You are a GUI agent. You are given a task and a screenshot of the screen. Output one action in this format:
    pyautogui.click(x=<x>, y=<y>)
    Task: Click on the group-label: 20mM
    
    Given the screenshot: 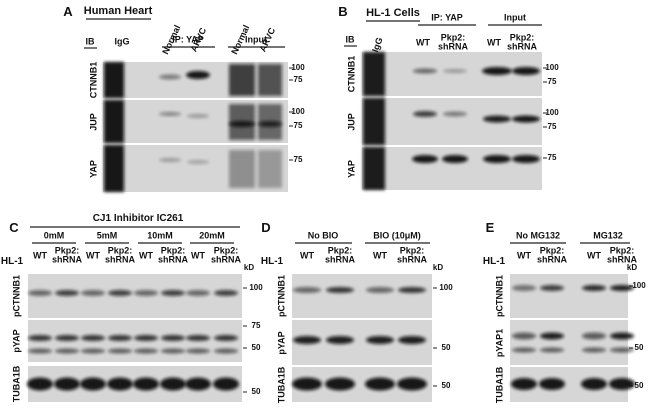 What is the action you would take?
    pyautogui.click(x=212, y=235)
    